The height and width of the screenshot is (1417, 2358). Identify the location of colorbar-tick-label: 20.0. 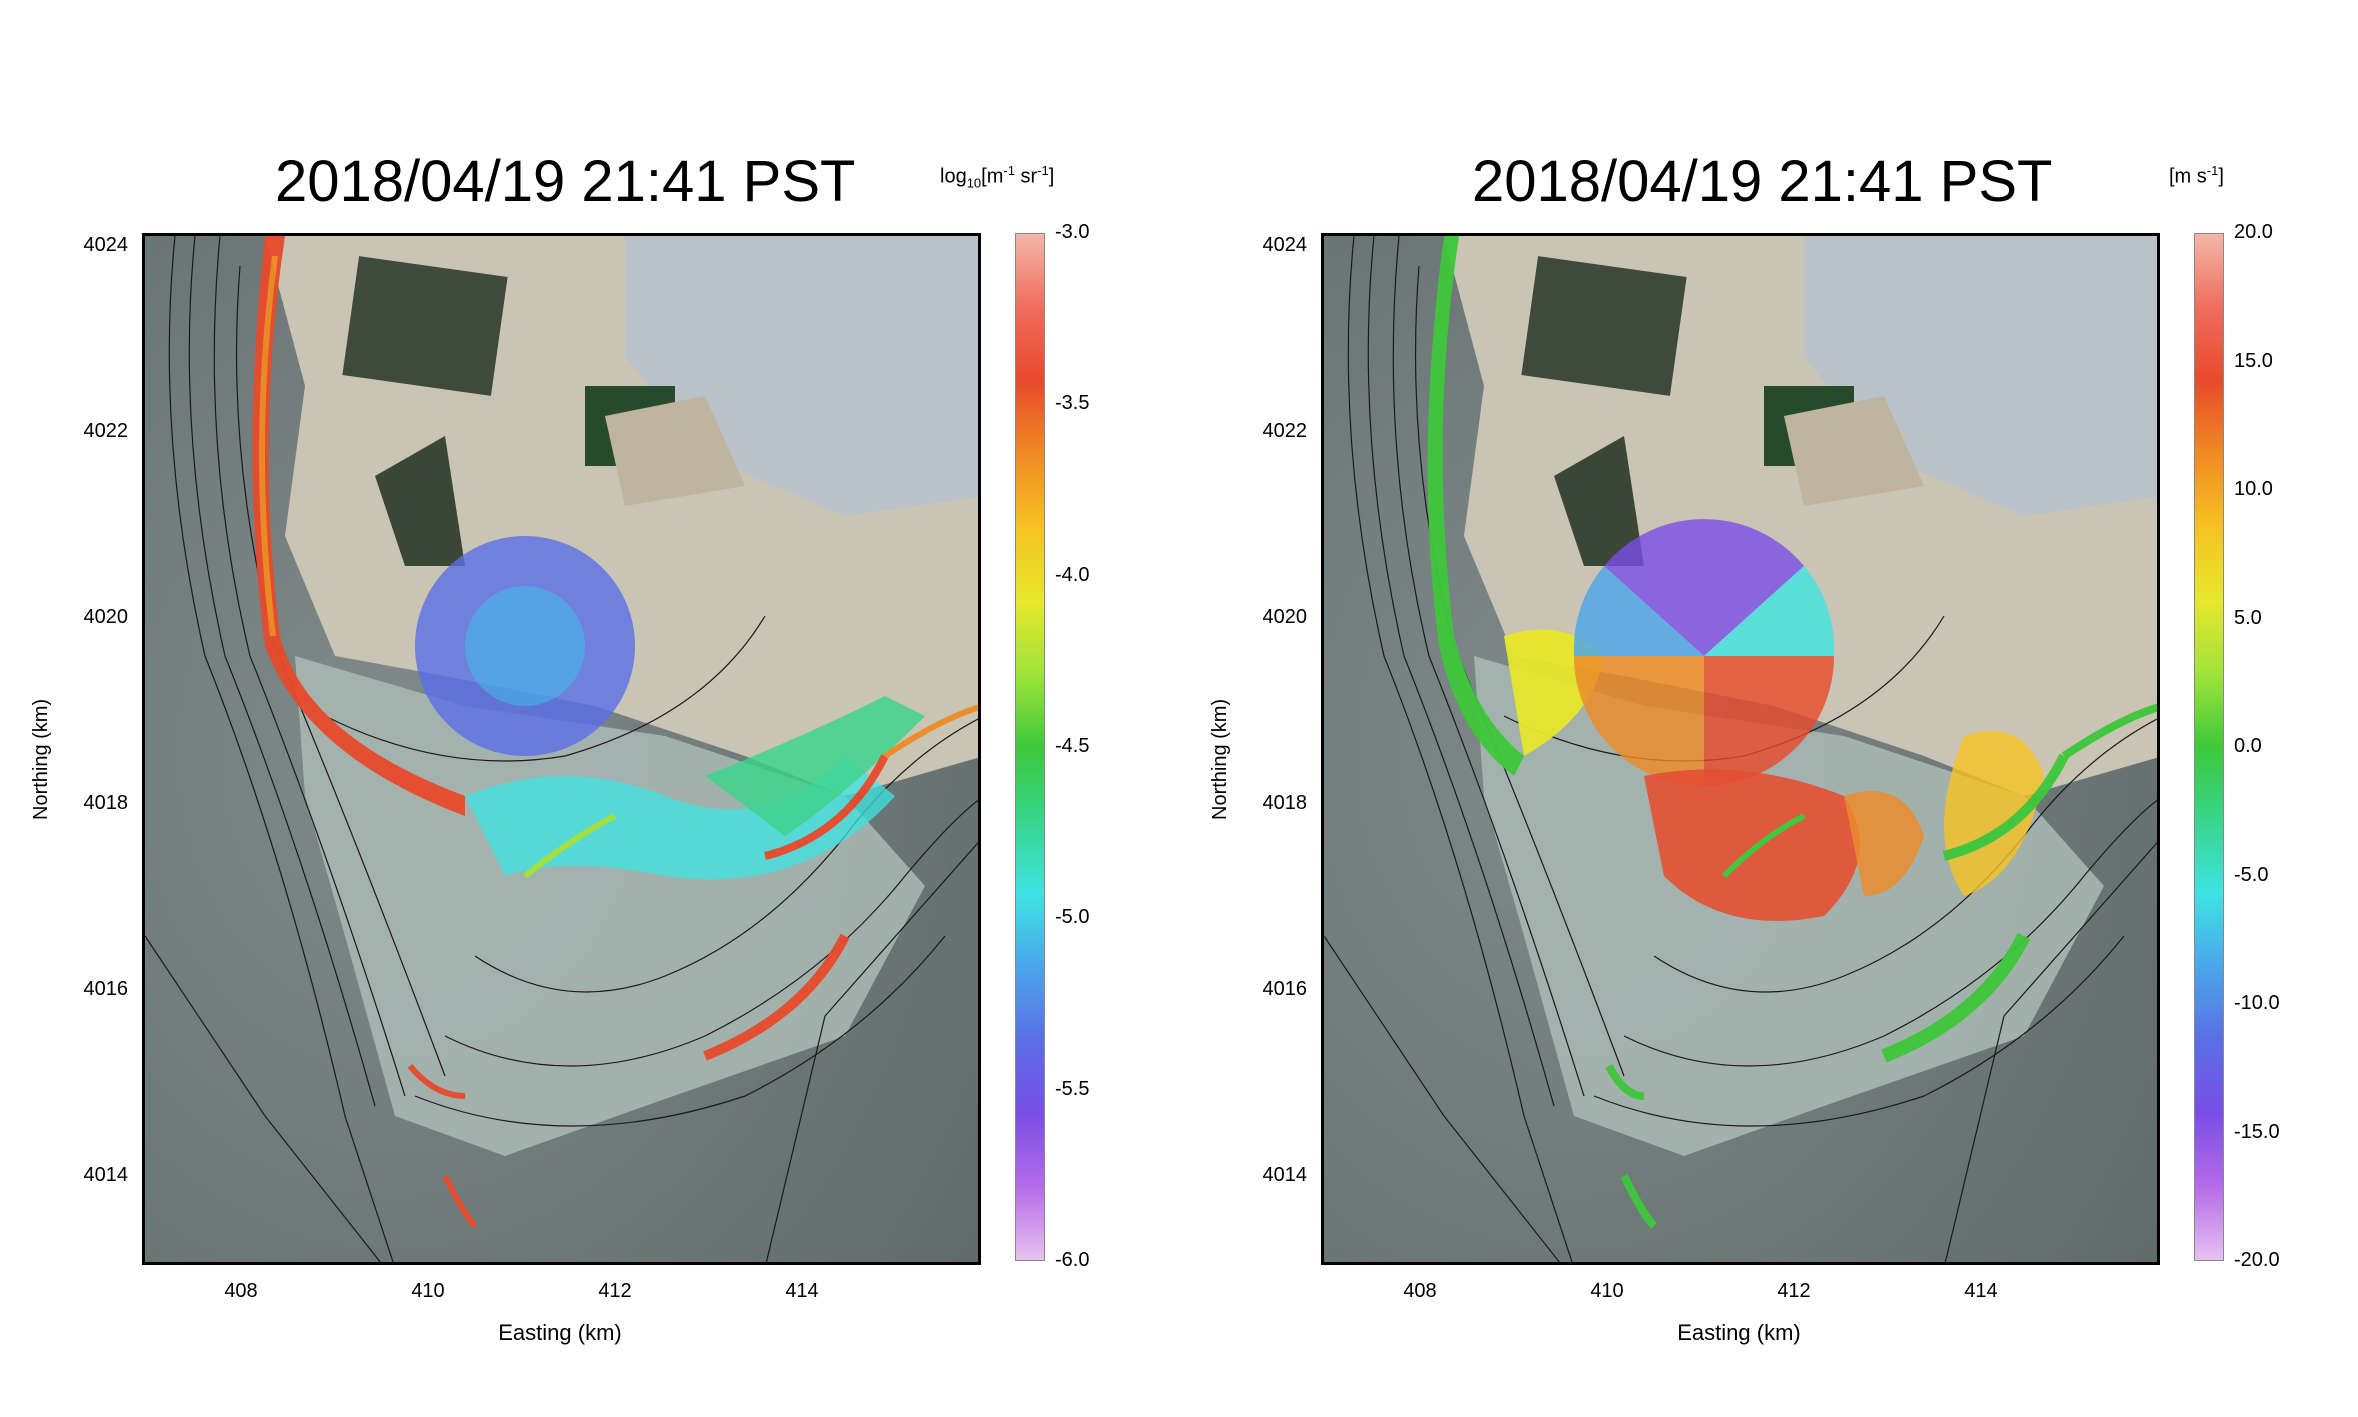
(2253, 232).